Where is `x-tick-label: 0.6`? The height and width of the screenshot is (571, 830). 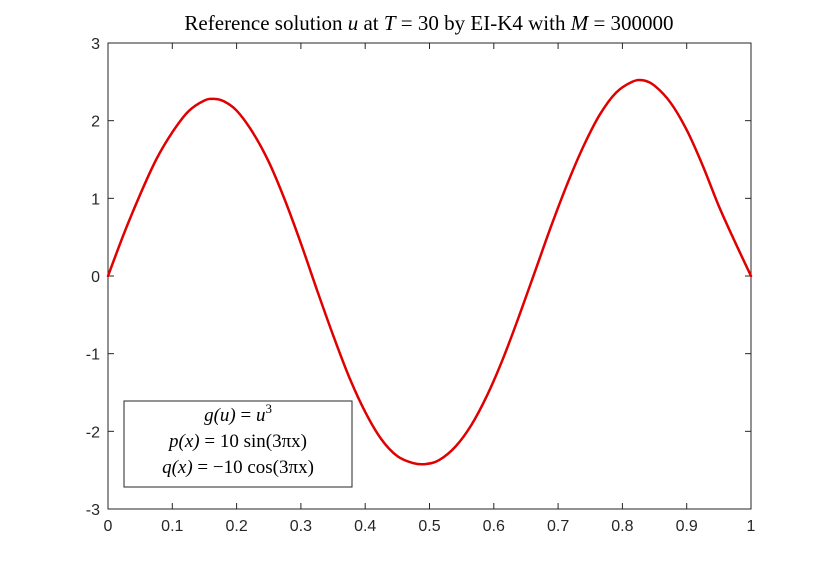 x-tick-label: 0.6 is located at coordinates (494, 526).